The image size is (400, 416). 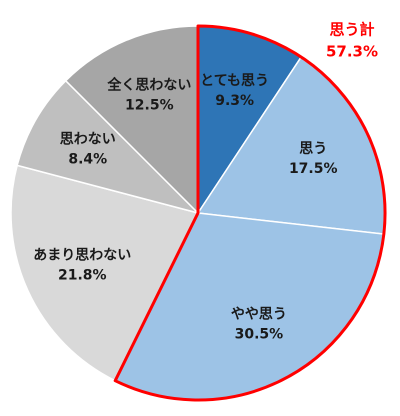 What do you see at coordinates (352, 52) in the screenshot?
I see `annotation-value: 57.3%` at bounding box center [352, 52].